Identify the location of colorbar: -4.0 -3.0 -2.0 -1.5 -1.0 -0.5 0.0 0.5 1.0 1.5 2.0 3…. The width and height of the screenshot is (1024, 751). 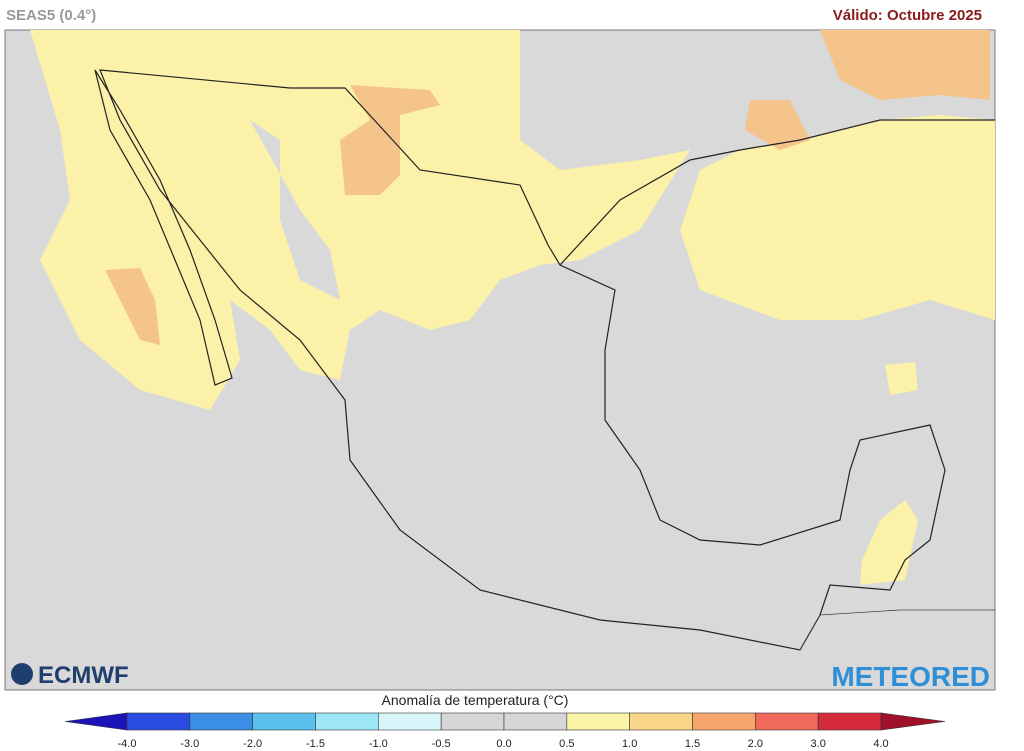
(505, 731).